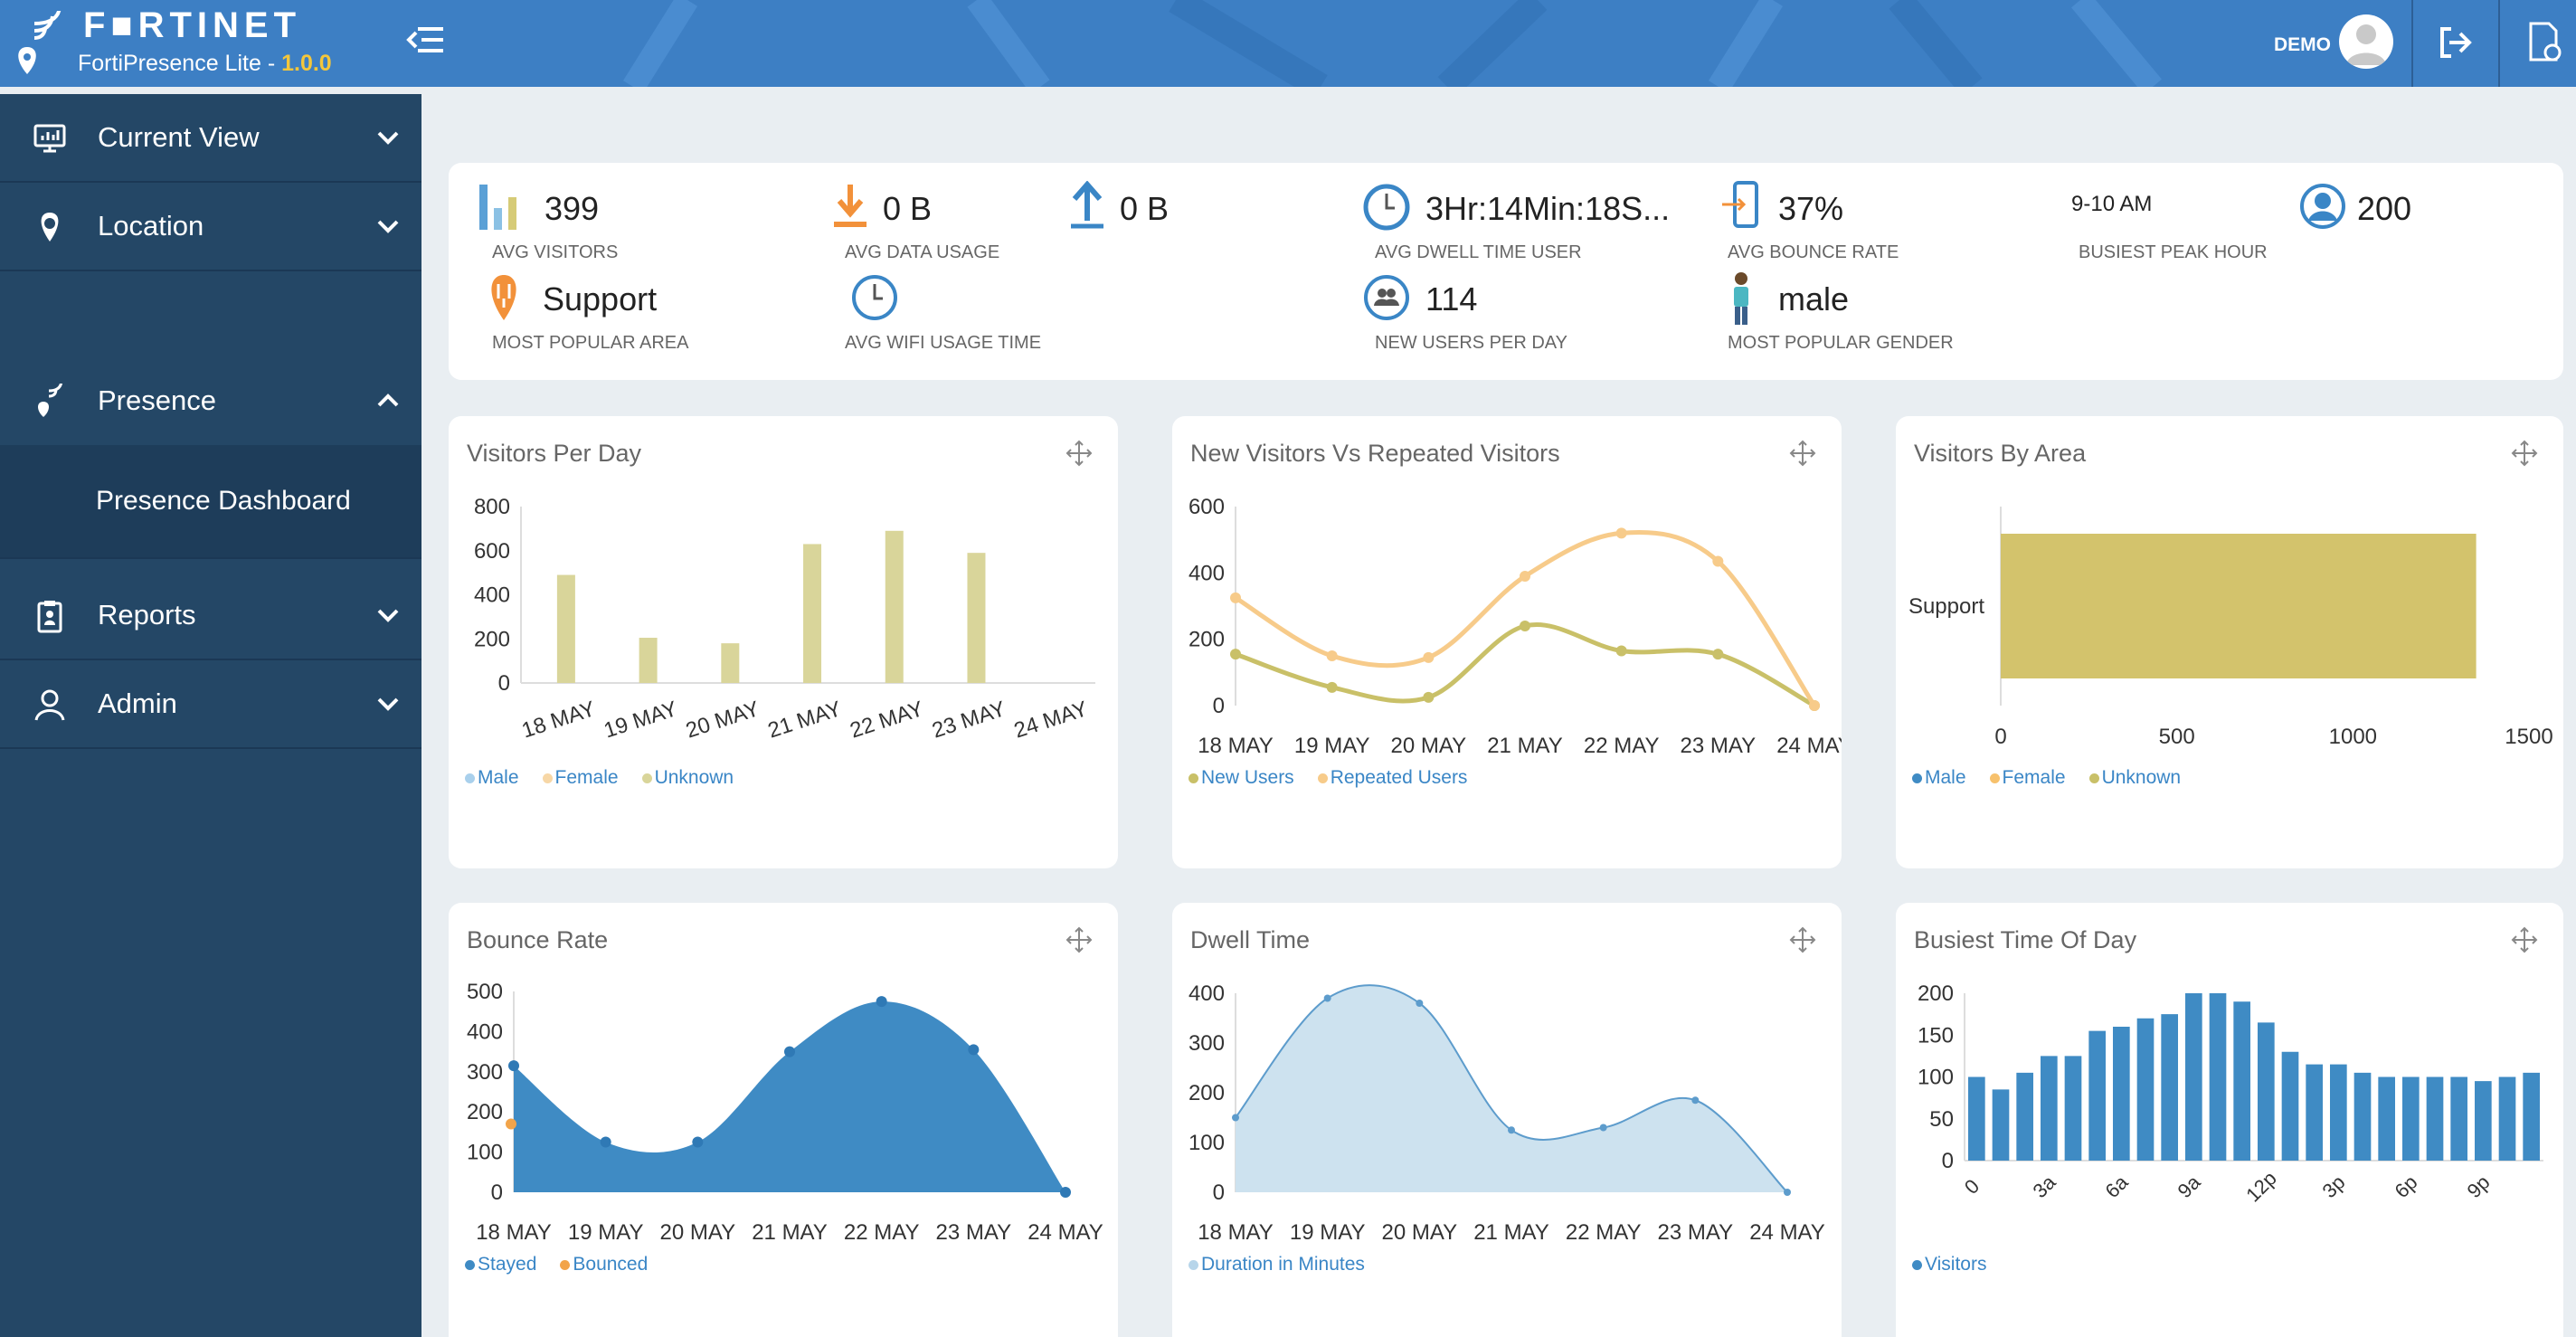 This screenshot has height=1337, width=2576. Describe the element at coordinates (485, 1153) in the screenshot. I see `y-tick-label: 100` at that location.